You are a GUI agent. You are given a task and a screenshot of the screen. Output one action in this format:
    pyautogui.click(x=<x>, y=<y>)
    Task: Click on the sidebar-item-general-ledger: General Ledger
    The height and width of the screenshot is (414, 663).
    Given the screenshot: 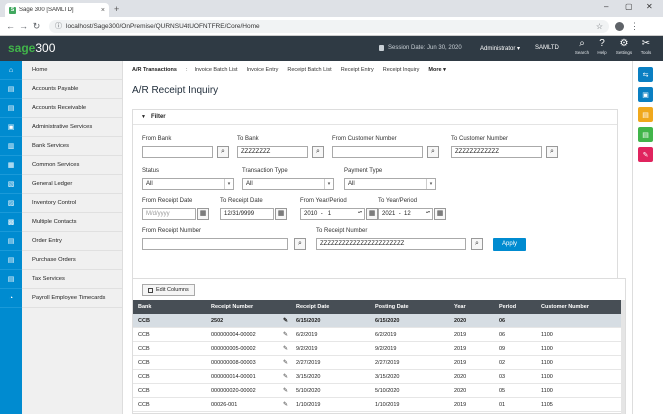 What is the action you would take?
    pyautogui.click(x=72, y=184)
    